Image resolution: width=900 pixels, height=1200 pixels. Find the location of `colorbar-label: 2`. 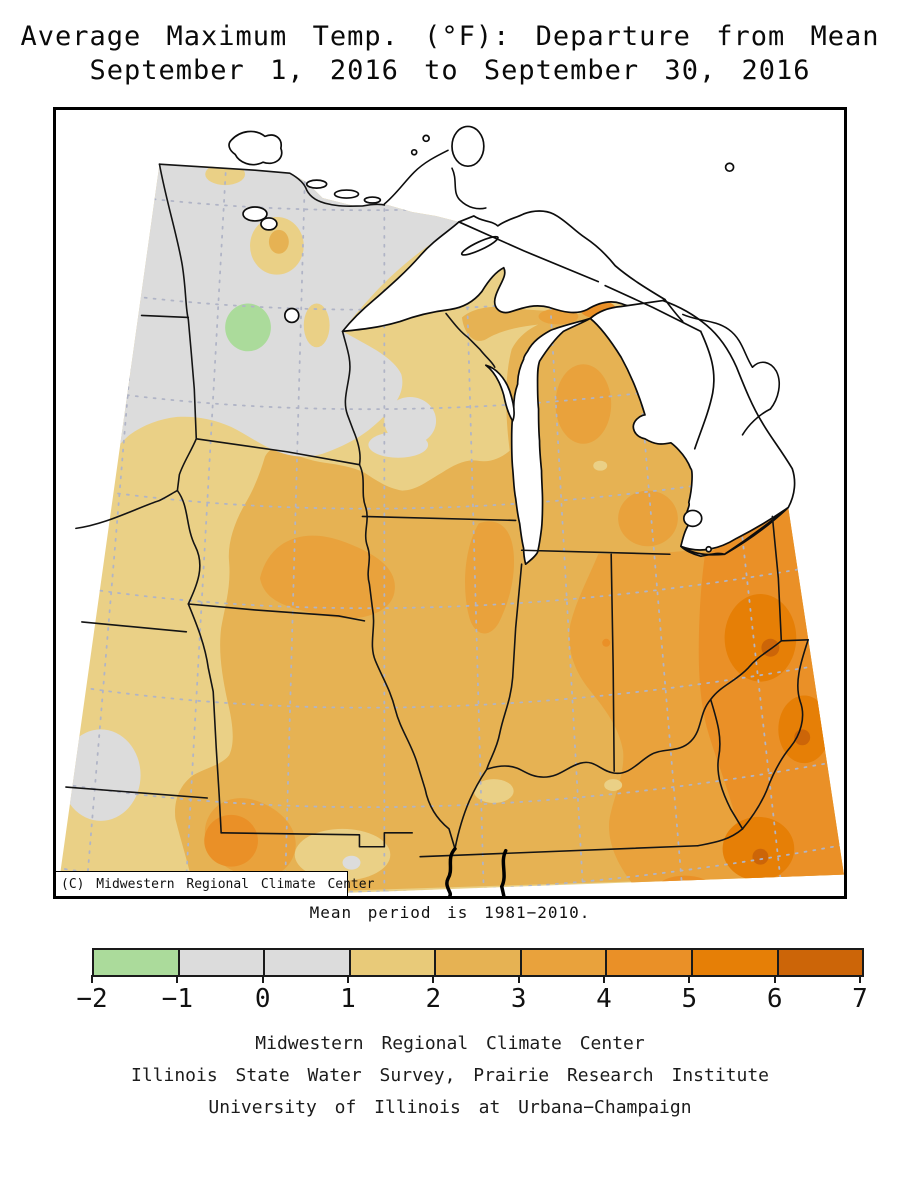

colorbar-label: 2 is located at coordinates (433, 999).